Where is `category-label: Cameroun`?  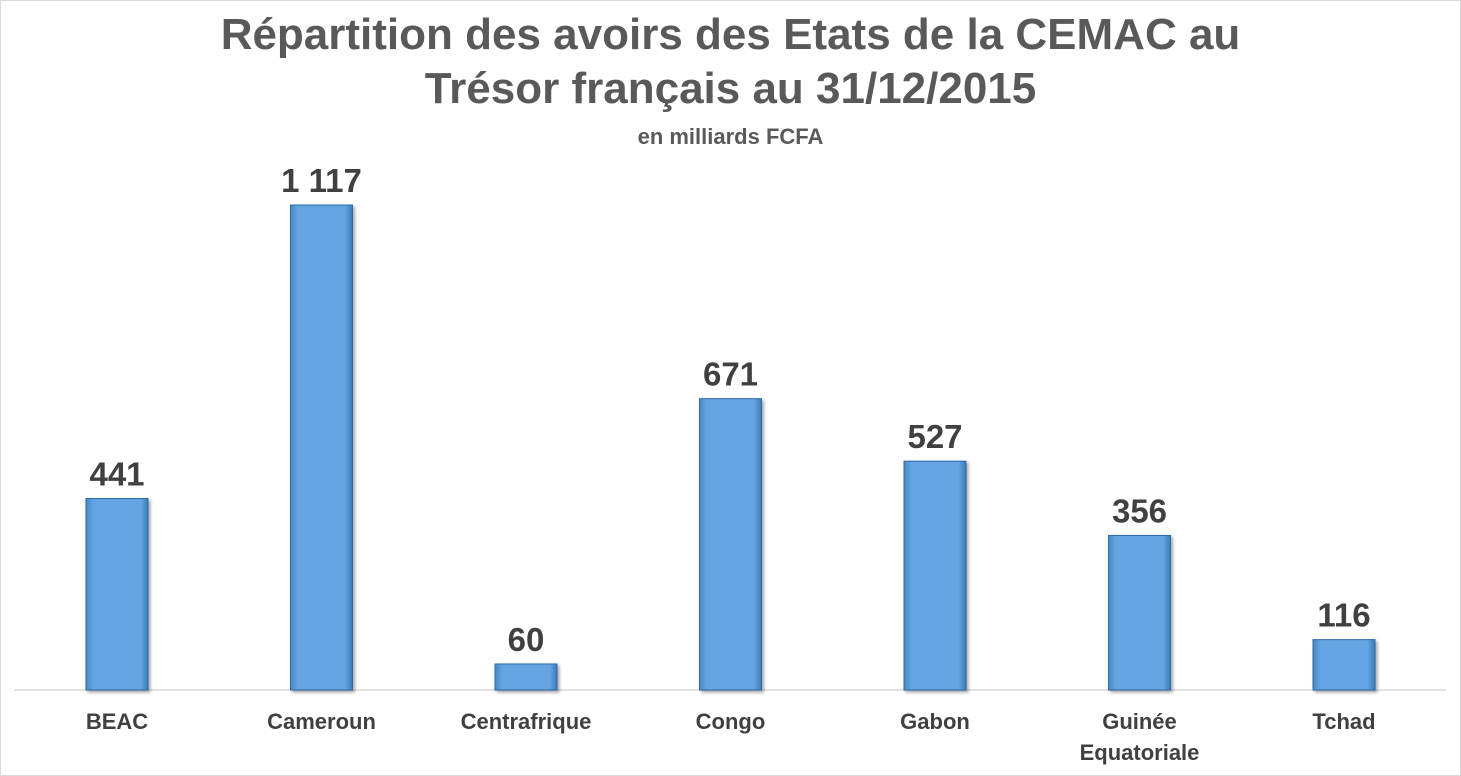
category-label: Cameroun is located at coordinates (321, 721).